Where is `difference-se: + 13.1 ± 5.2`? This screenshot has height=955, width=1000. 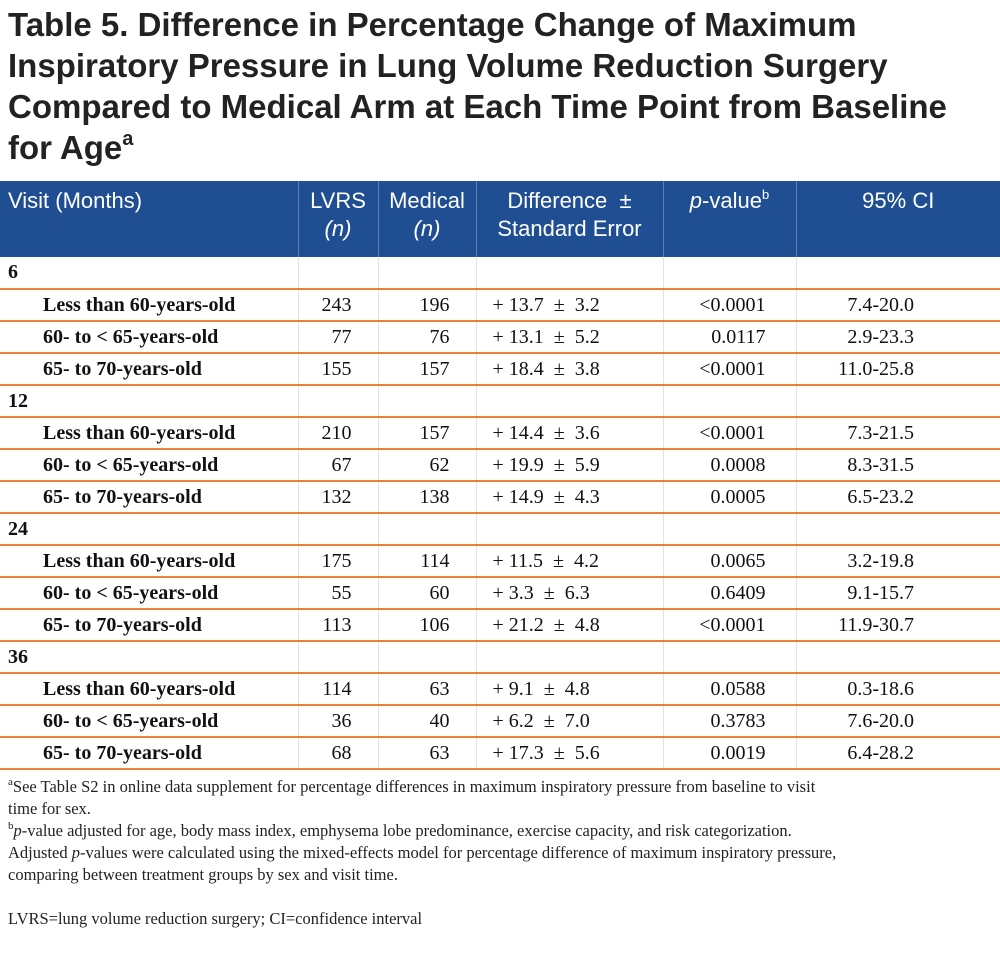 difference-se: + 13.1 ± 5.2 is located at coordinates (569, 337).